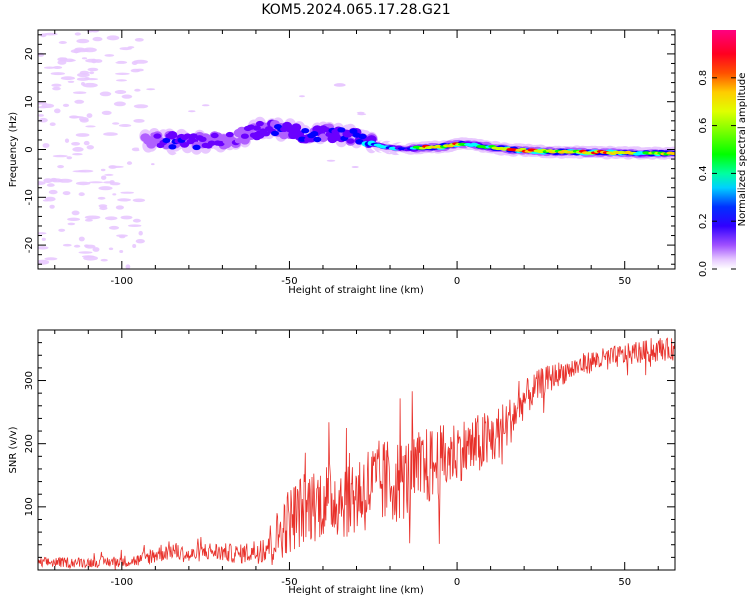 Image resolution: width=750 pixels, height=600 pixels. Describe the element at coordinates (703, 221) in the screenshot. I see `colorbar-tick-label: 0.2` at that location.